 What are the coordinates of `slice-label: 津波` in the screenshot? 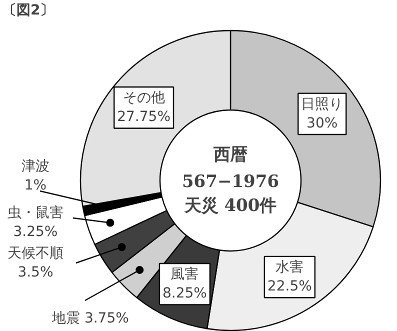 It's located at (36, 166).